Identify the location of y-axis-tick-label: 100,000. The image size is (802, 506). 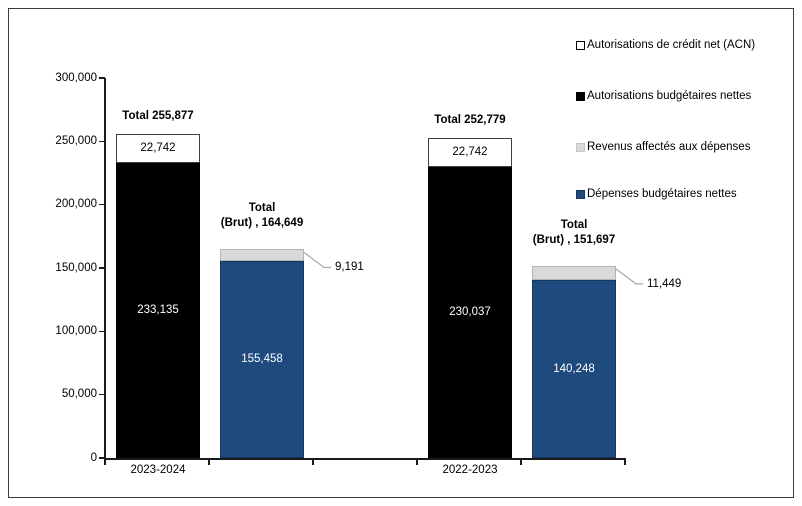
(76, 330).